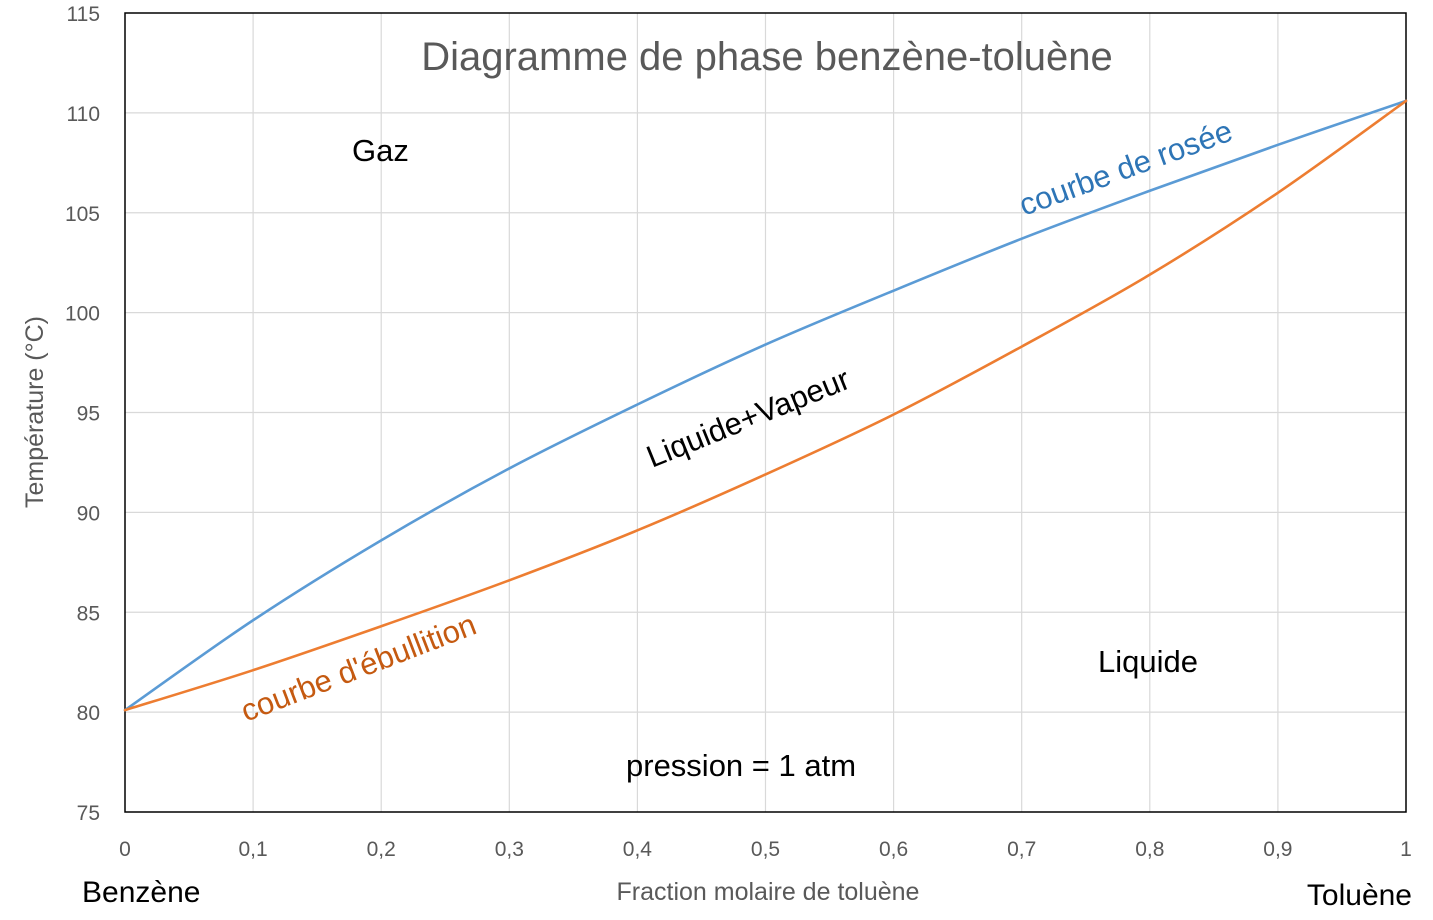 The image size is (1433, 920). I want to click on y-tick-label: 110, so click(83, 114).